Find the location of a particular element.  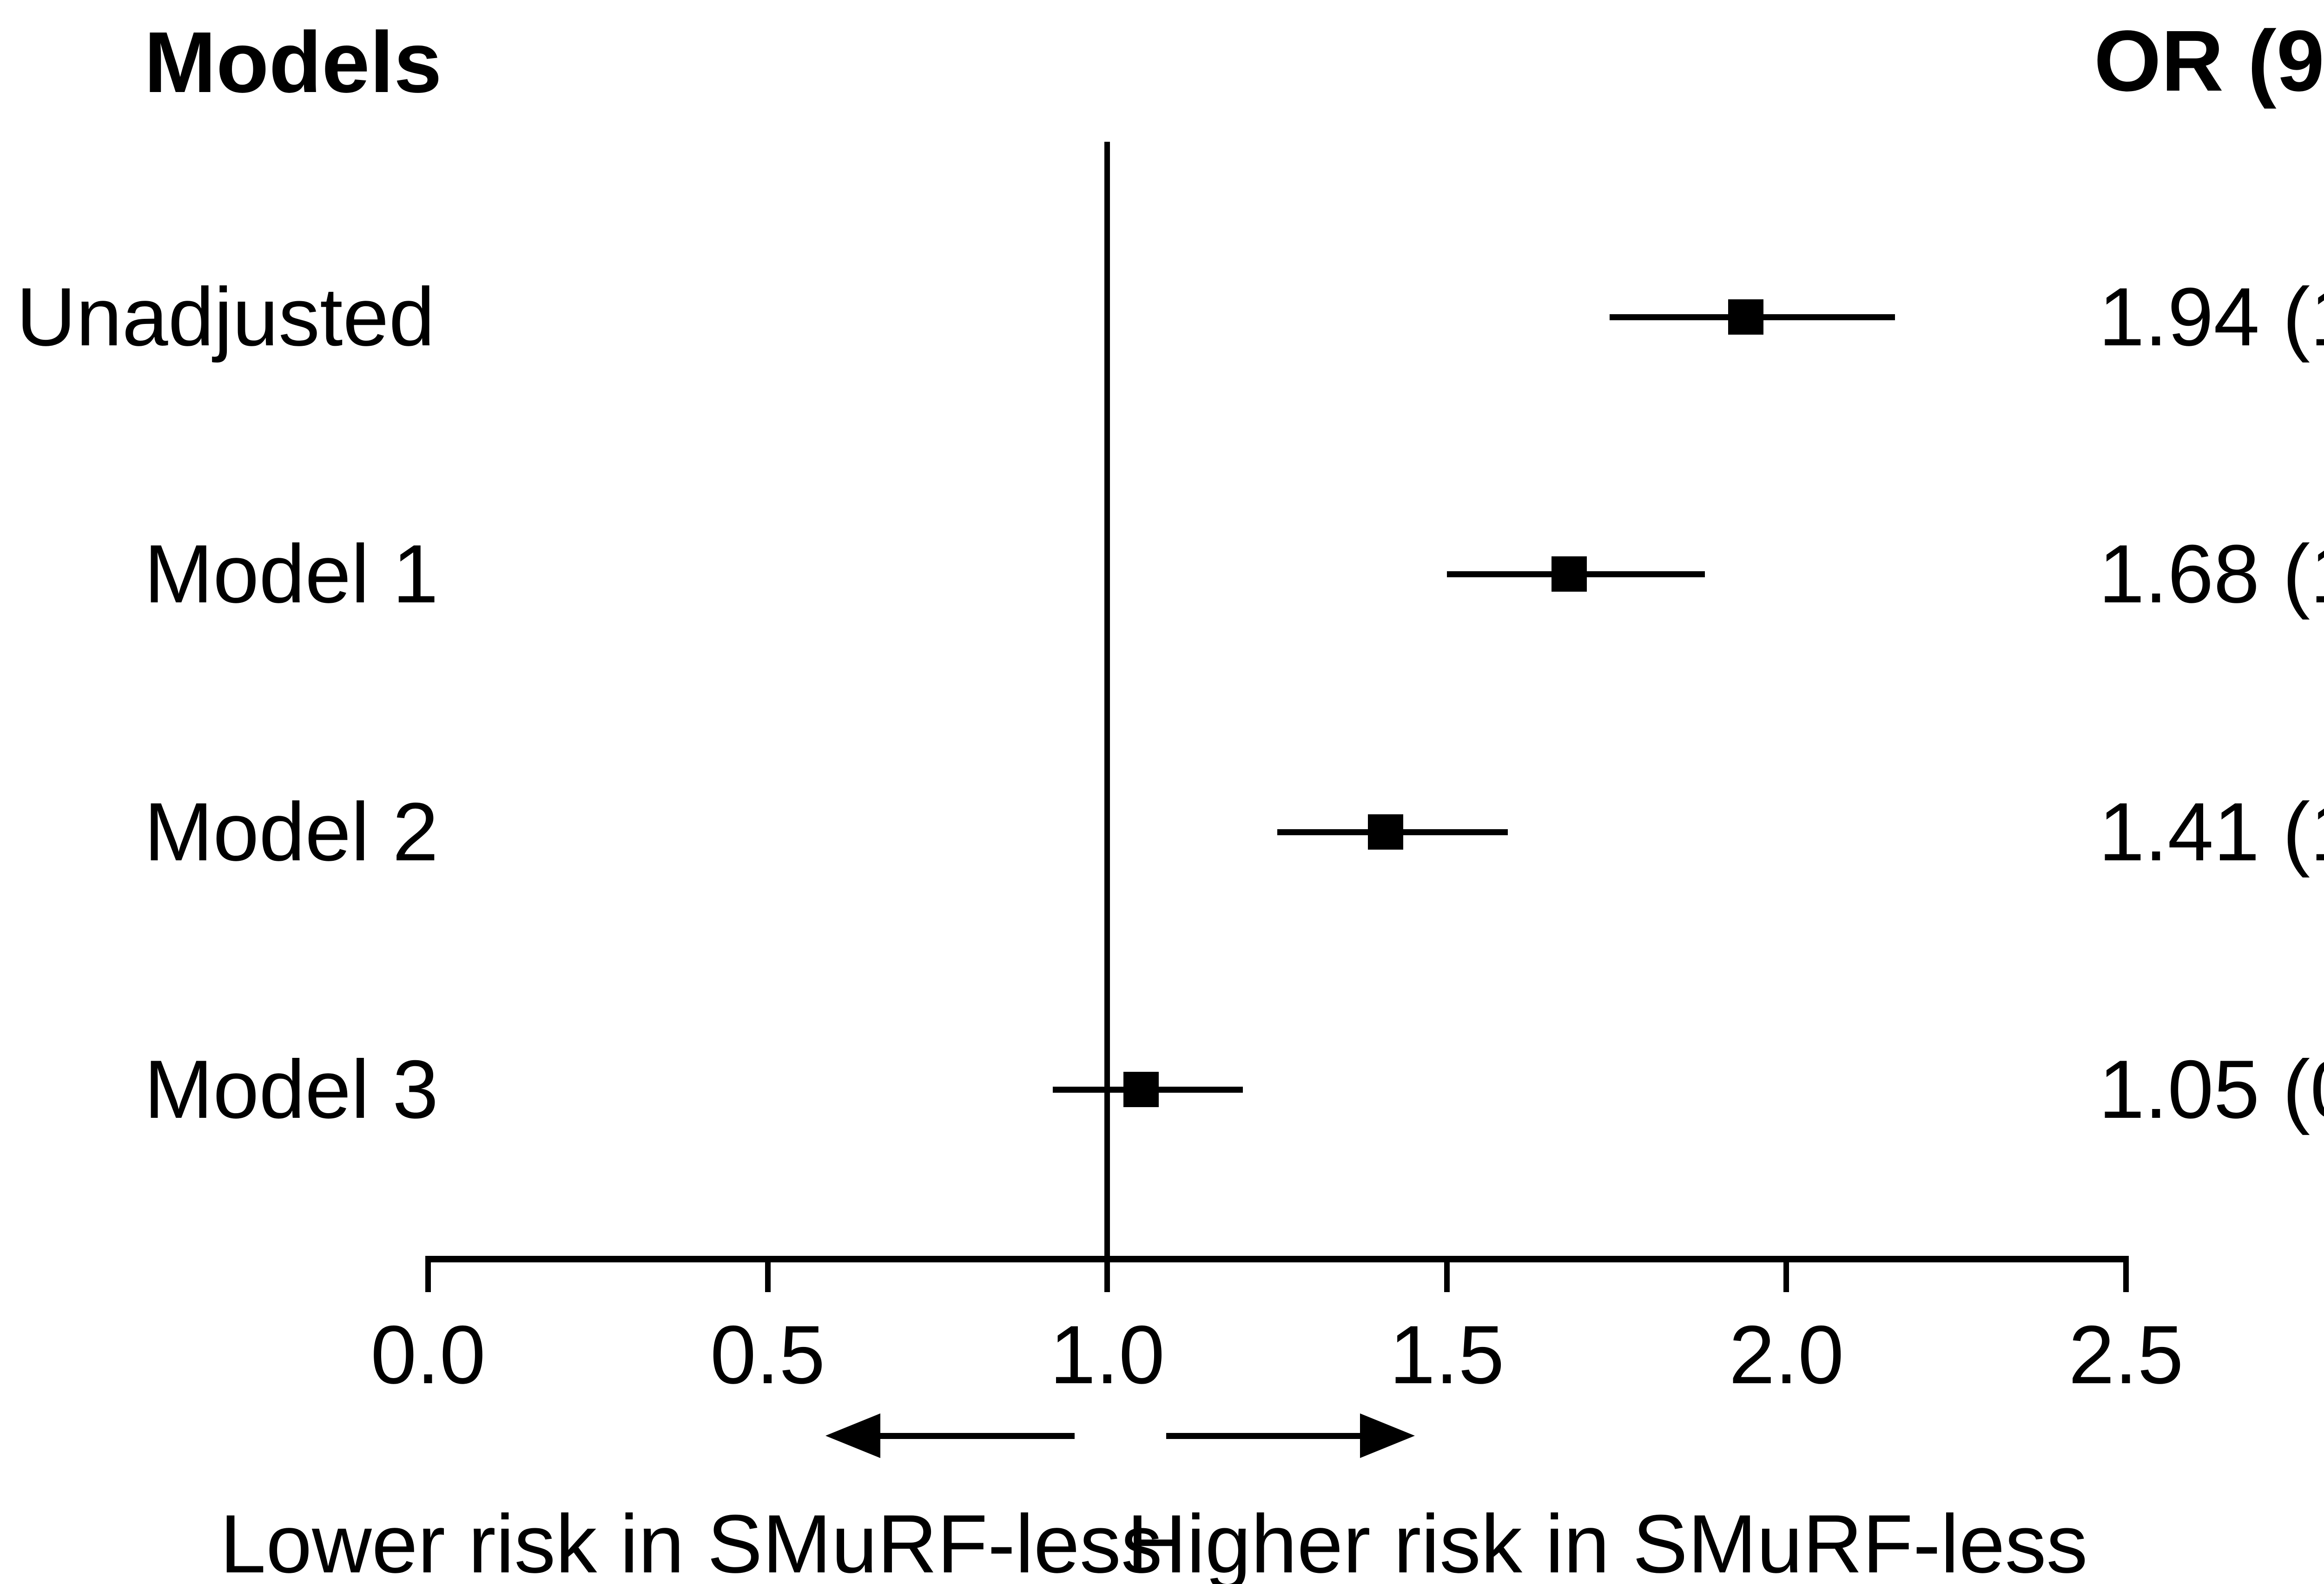

or-ci-value: 1.68 (1.50-1.88) is located at coordinates (2211, 574).